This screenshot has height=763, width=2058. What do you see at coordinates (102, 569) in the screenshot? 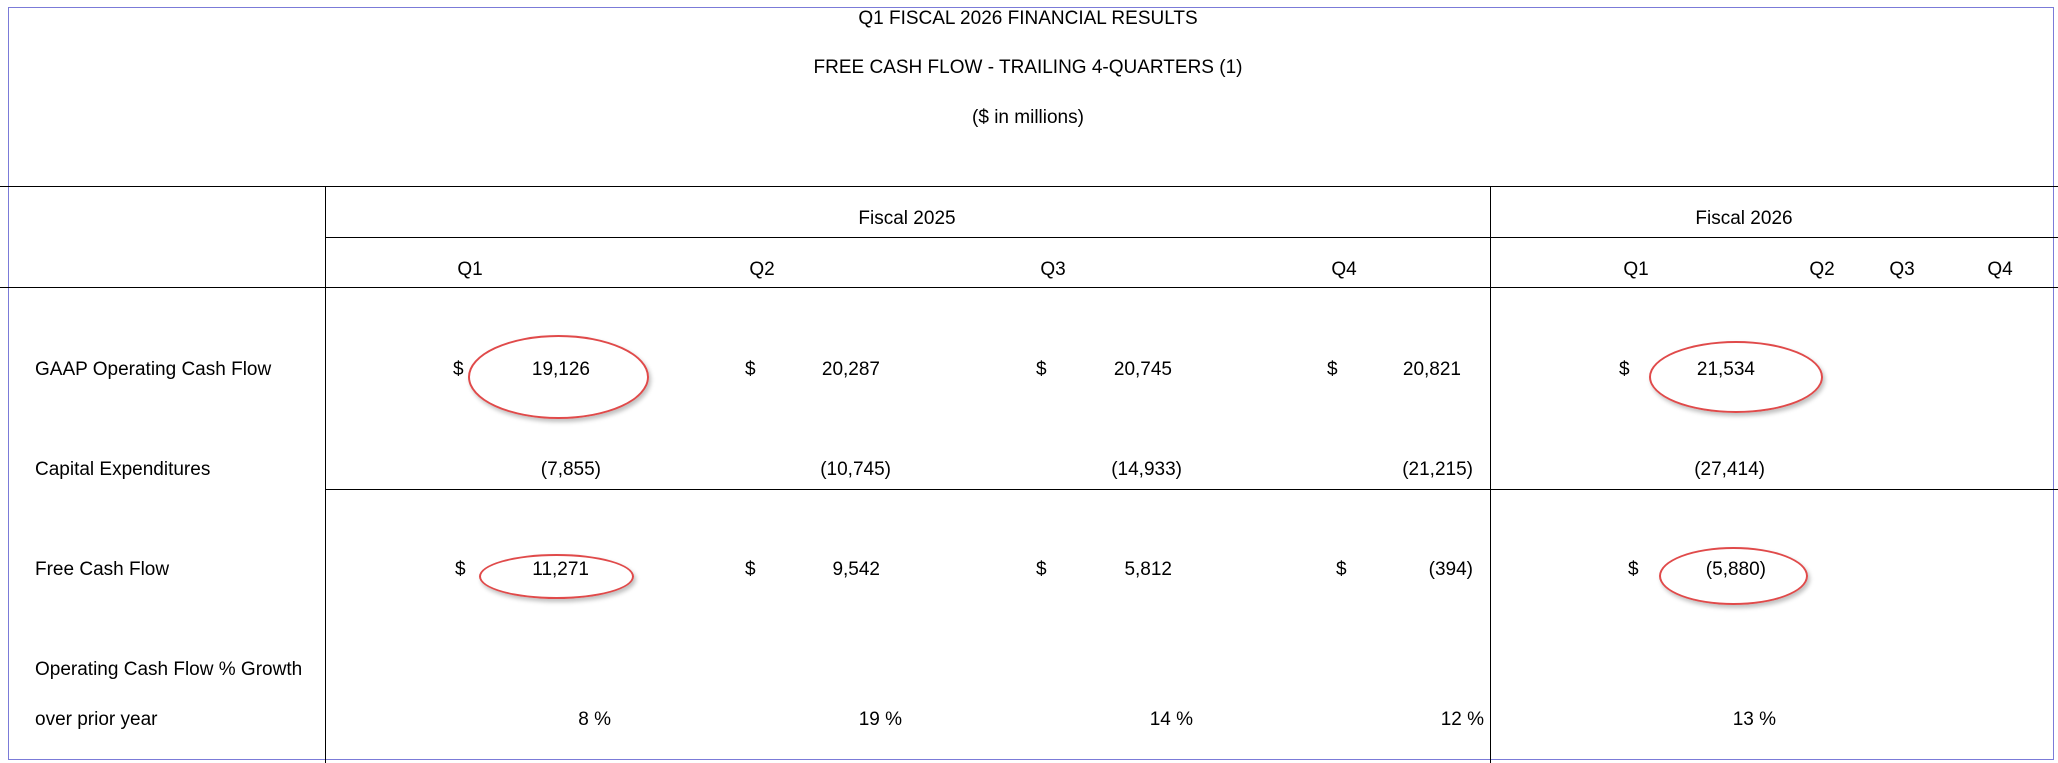
I see `row-label-fcf: Free Cash Flow` at bounding box center [102, 569].